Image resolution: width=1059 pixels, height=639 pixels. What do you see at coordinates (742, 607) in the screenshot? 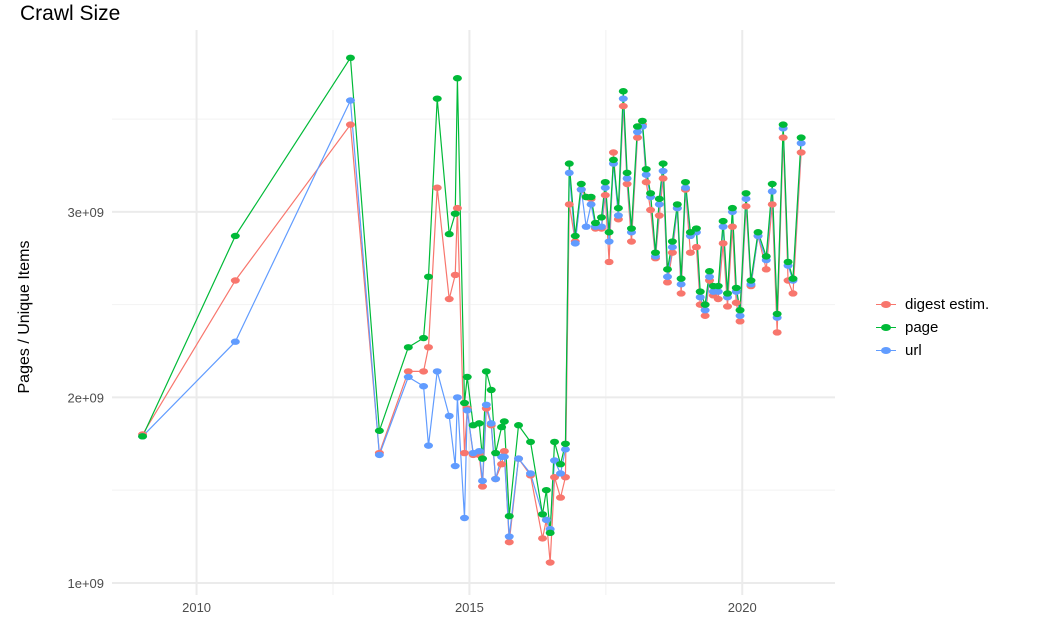
I see `x-tick-label: 2020` at bounding box center [742, 607].